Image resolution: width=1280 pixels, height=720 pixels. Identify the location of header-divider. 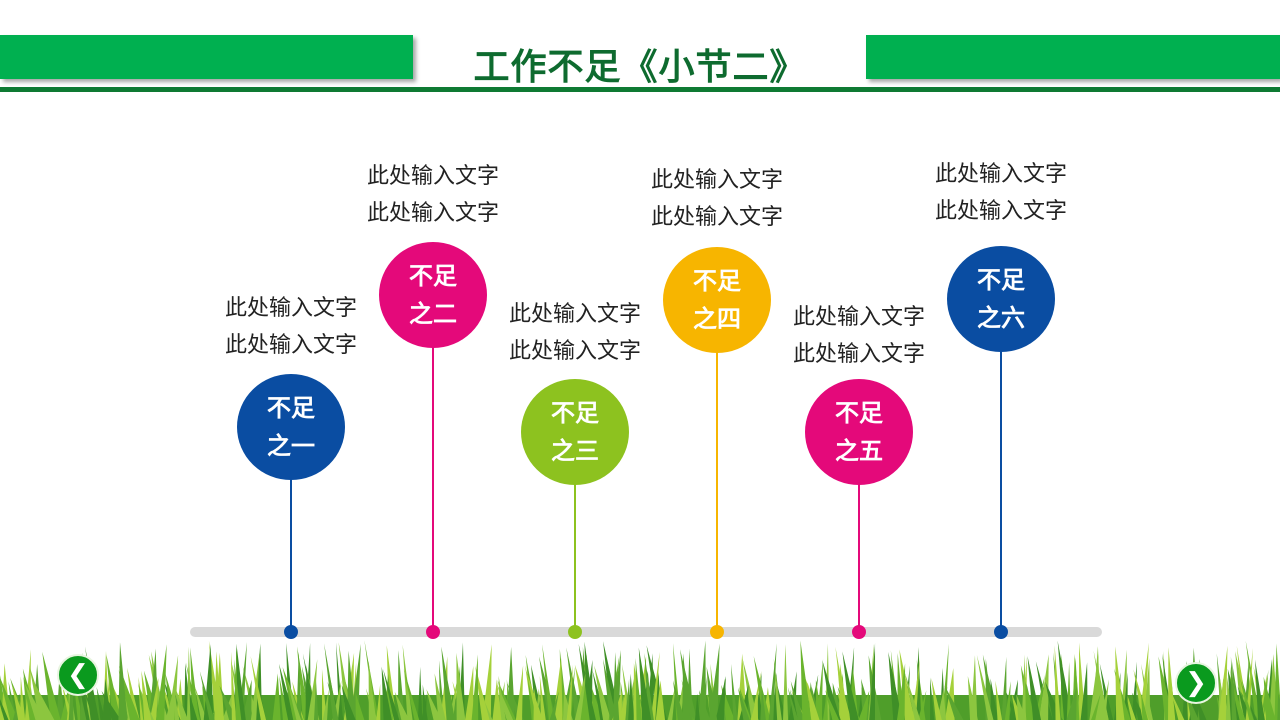
(640, 89).